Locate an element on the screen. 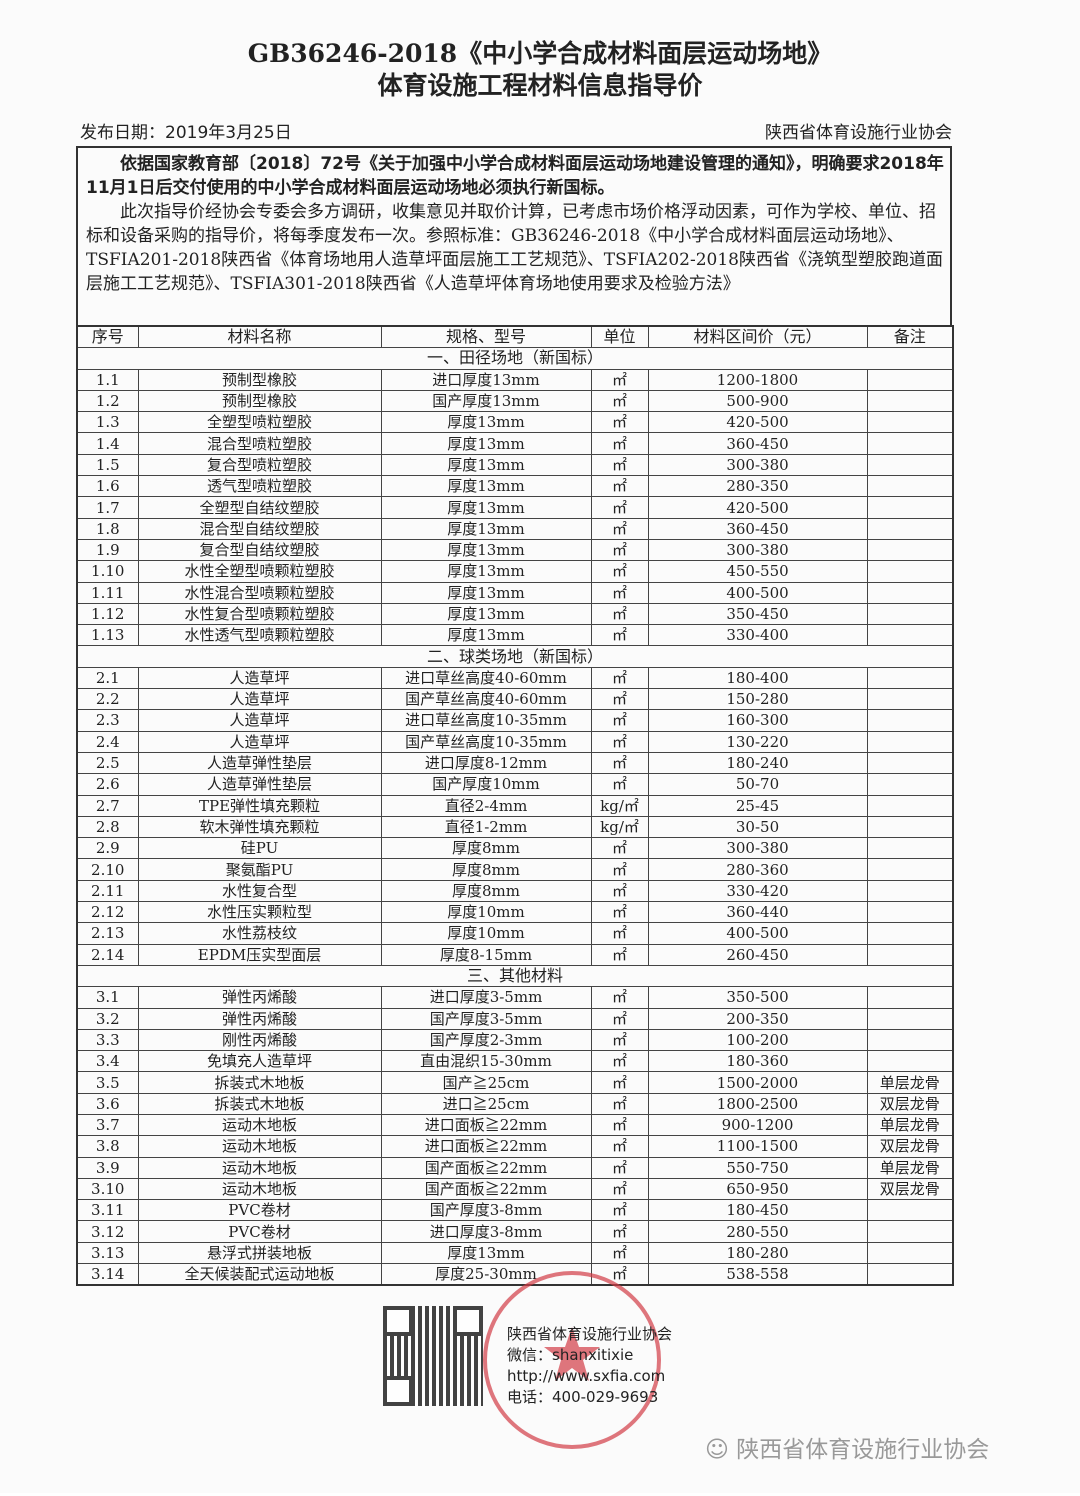  meta-row: 发布日期：2019年3月25日 陕西省体育设施行业协会 is located at coordinates (516, 130).